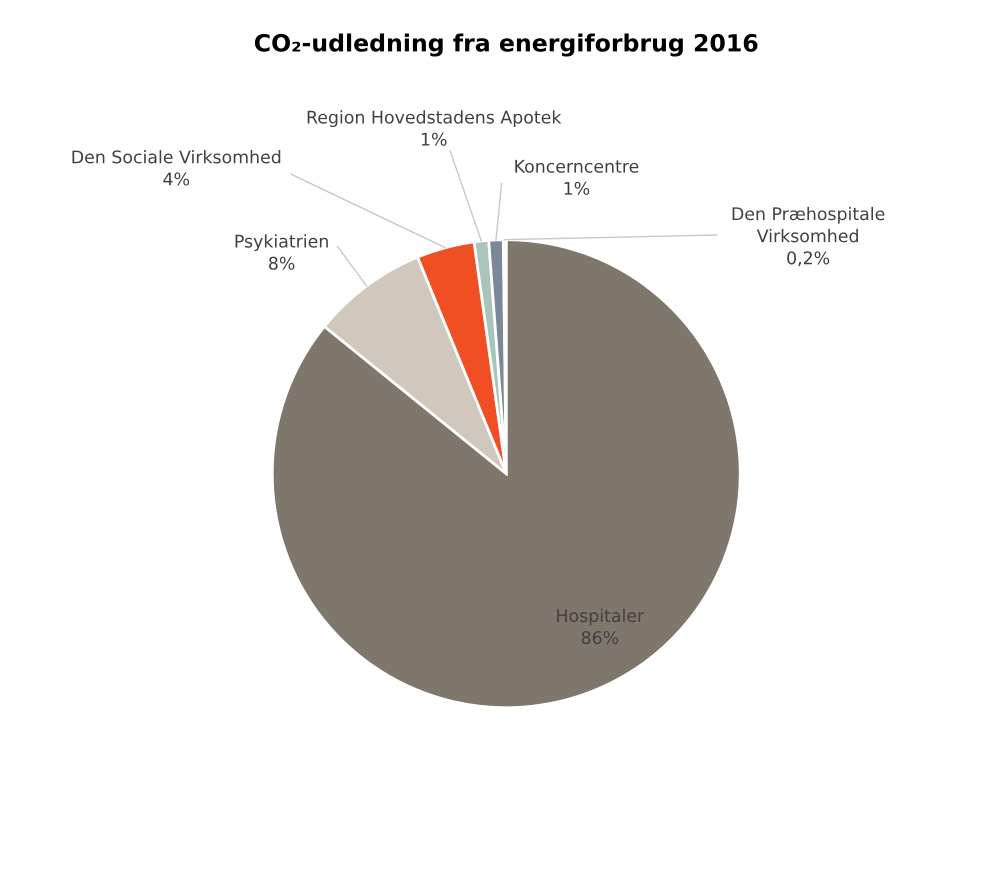  Describe the element at coordinates (176, 179) in the screenshot. I see `data-label: 4%` at that location.